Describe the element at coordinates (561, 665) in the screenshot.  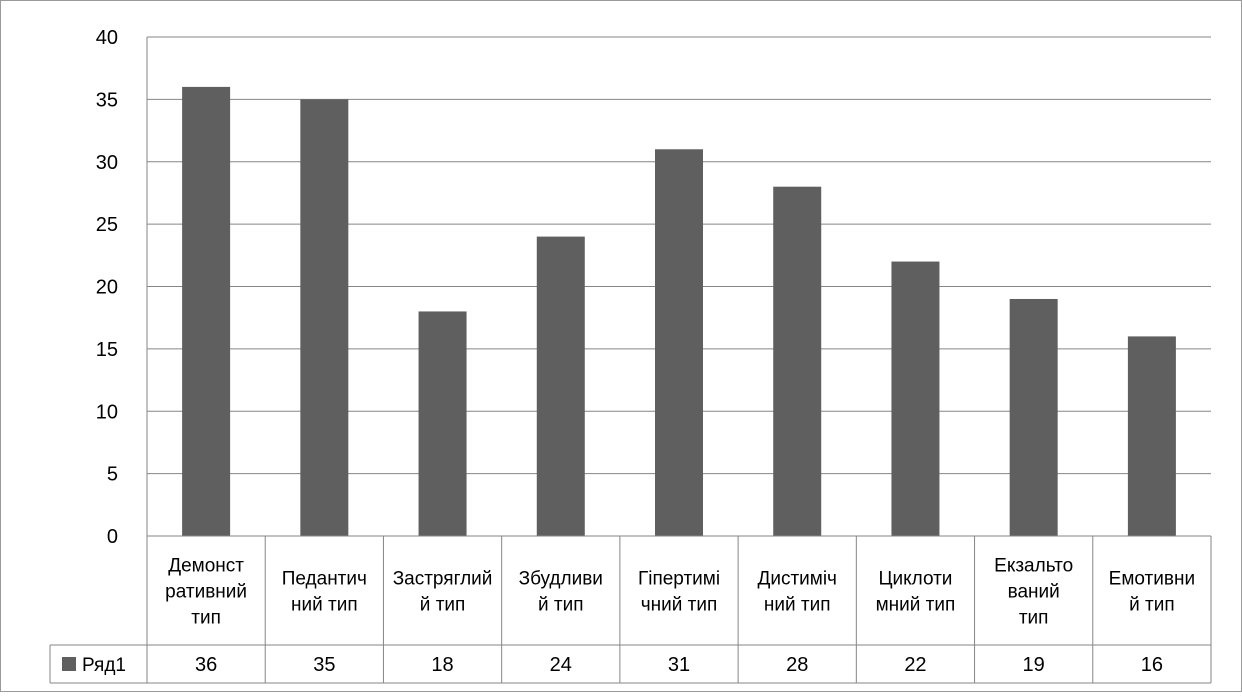
I see `data-table-value: 24` at that location.